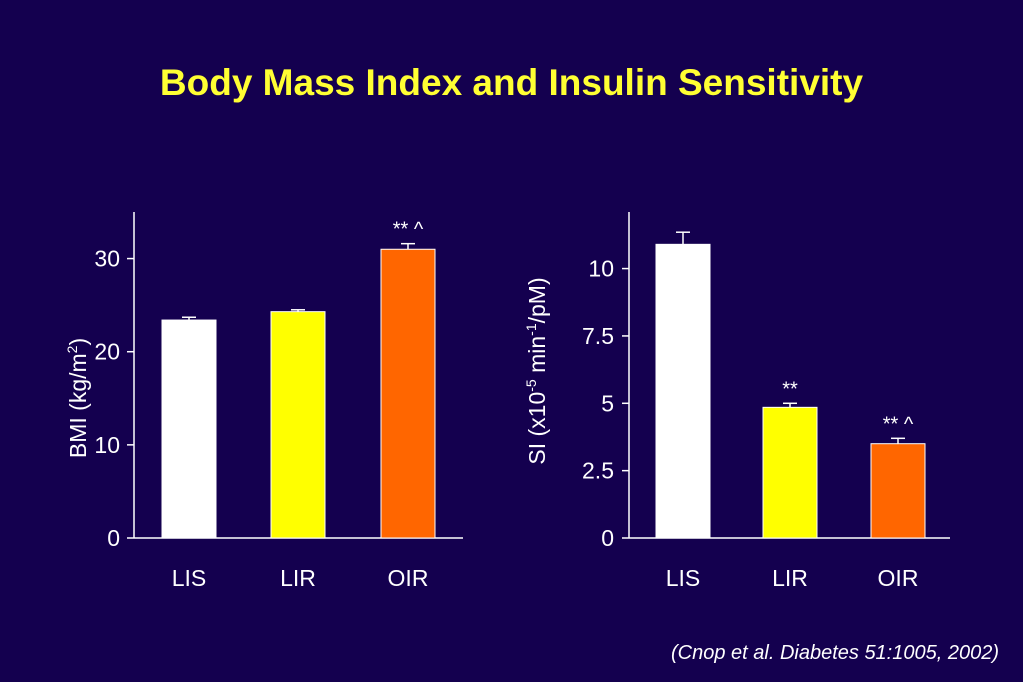 This screenshot has width=1023, height=682. I want to click on bmi-y-tick-label: 20, so click(107, 352).